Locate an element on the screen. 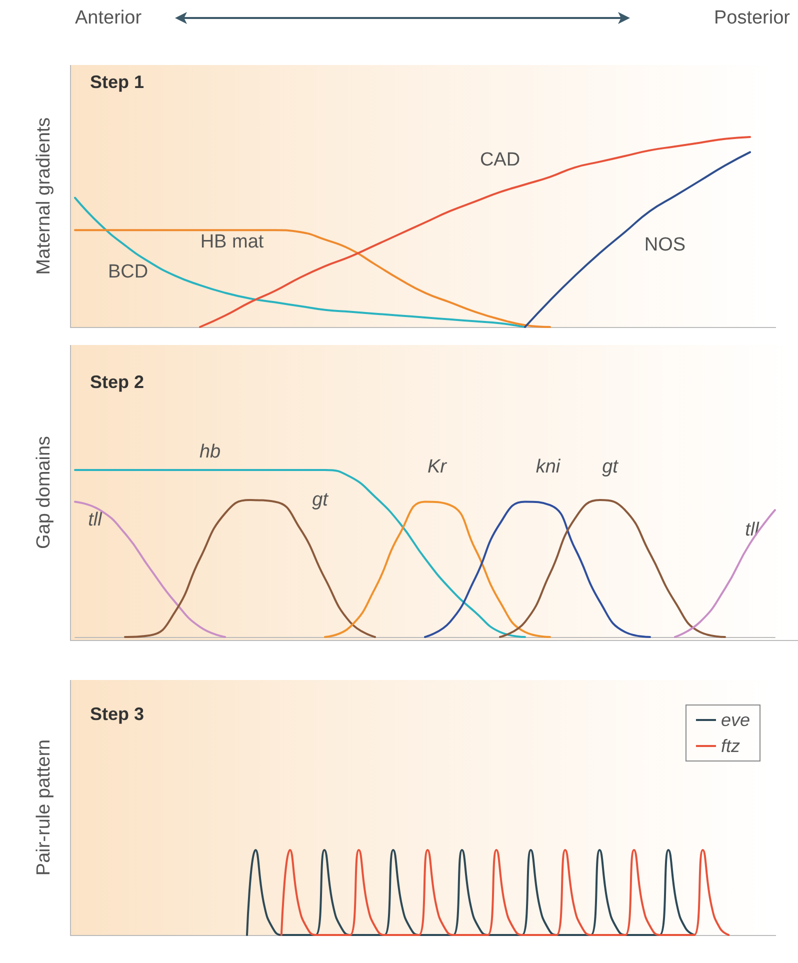 The width and height of the screenshot is (798, 963). series-label: CAD is located at coordinates (500, 160).